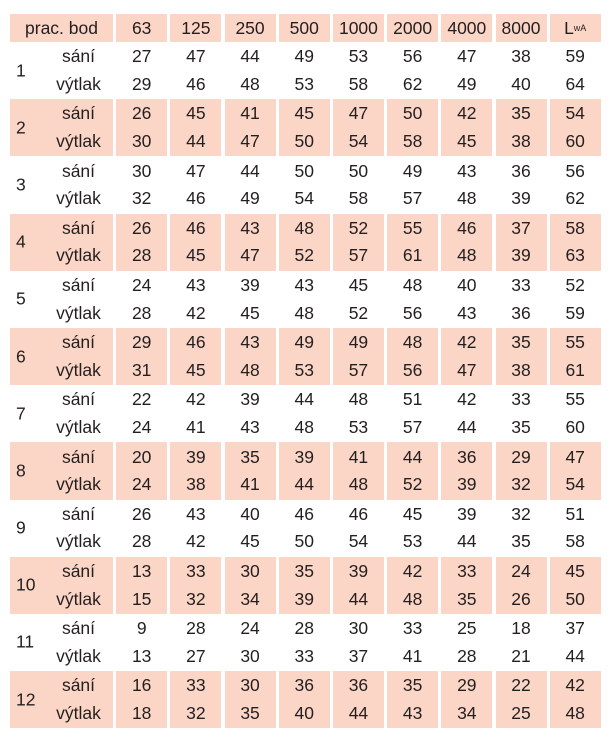 The width and height of the screenshot is (610, 740). I want to click on value-cell: 44 49, so click(250, 184).